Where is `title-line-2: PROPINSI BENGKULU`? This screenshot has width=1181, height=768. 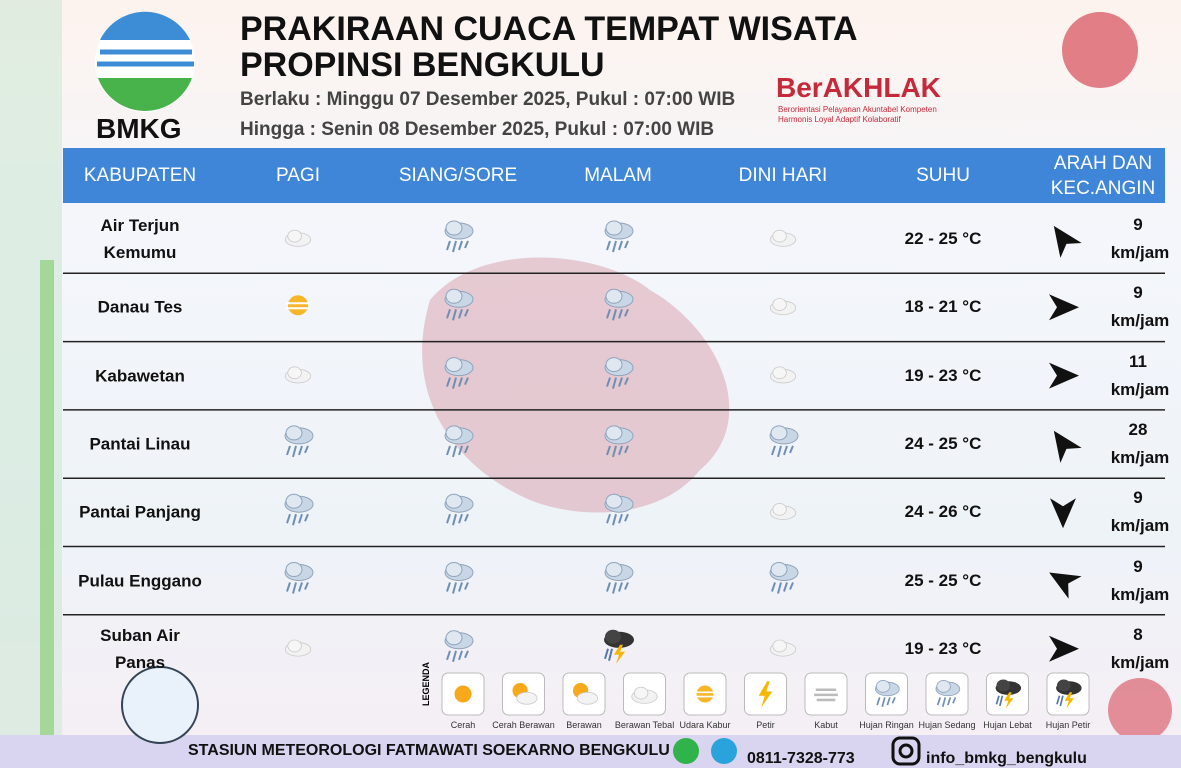
title-line-2: PROPINSI BENGKULU is located at coordinates (422, 65).